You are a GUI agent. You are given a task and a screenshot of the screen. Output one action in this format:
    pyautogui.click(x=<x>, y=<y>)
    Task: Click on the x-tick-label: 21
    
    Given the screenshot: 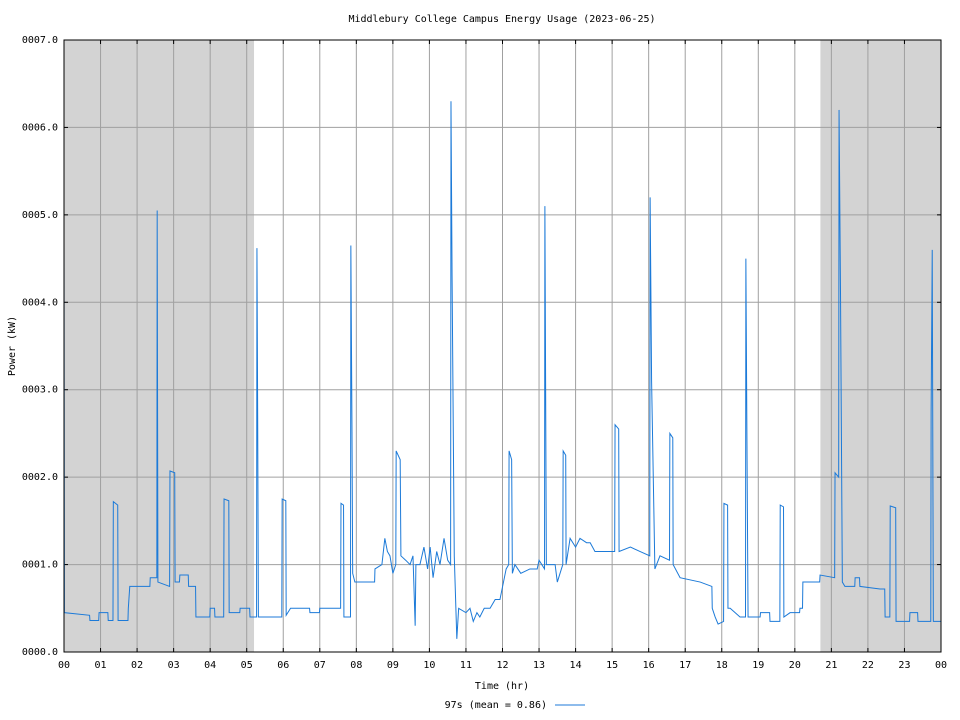 What is the action you would take?
    pyautogui.click(x=831, y=665)
    